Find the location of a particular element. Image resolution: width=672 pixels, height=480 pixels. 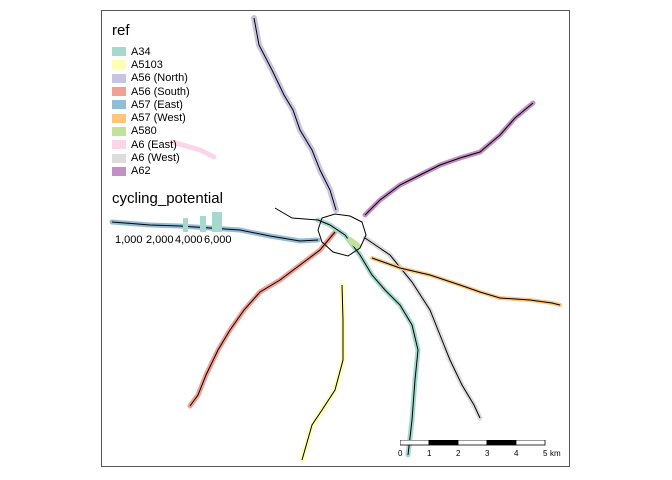

legend-item: A34 is located at coordinates (151, 51).